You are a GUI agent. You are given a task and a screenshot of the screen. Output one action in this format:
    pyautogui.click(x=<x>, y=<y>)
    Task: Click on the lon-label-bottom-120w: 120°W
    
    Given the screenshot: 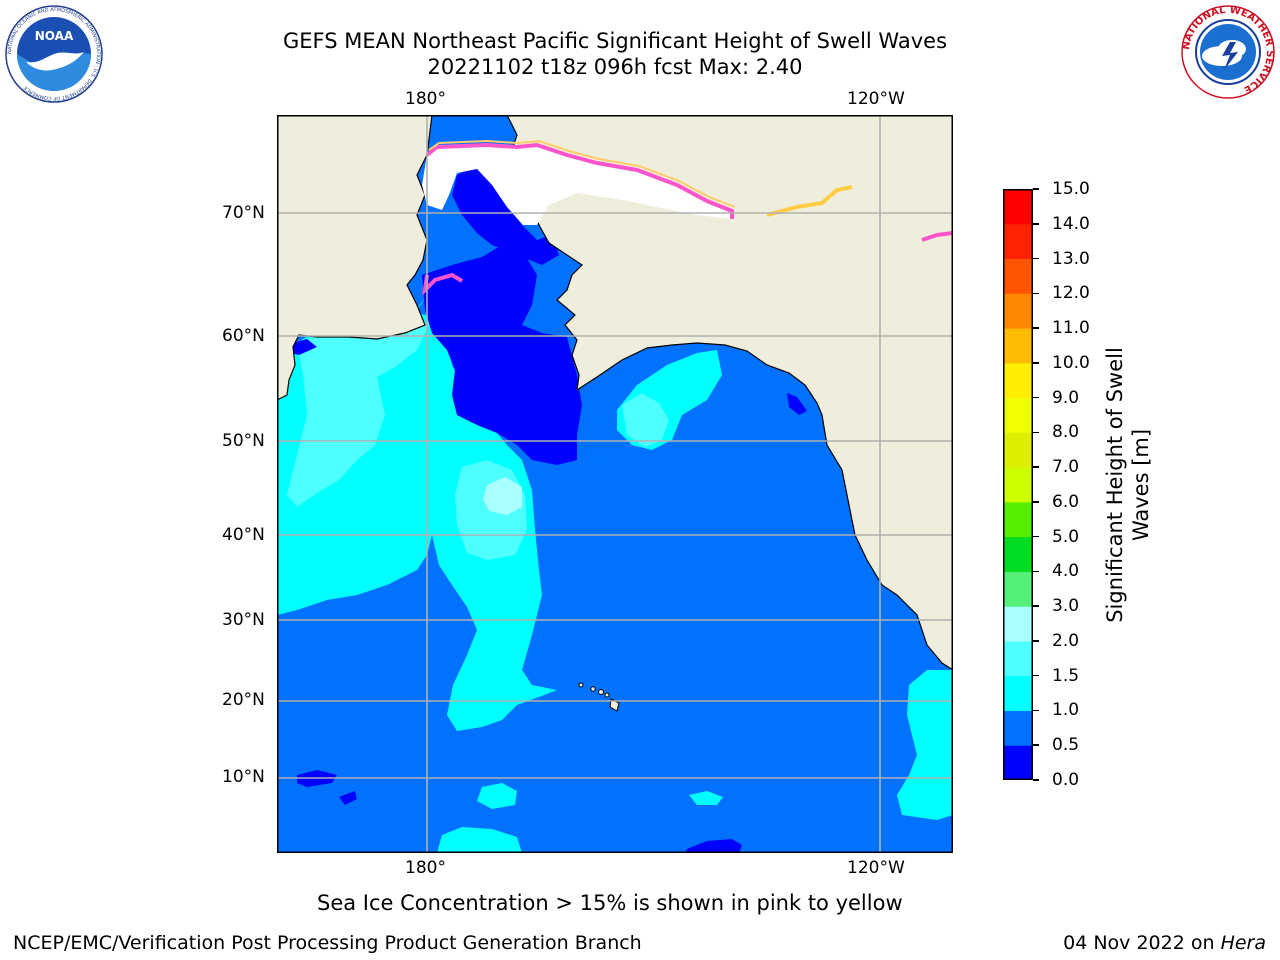 What is the action you would take?
    pyautogui.click(x=876, y=868)
    